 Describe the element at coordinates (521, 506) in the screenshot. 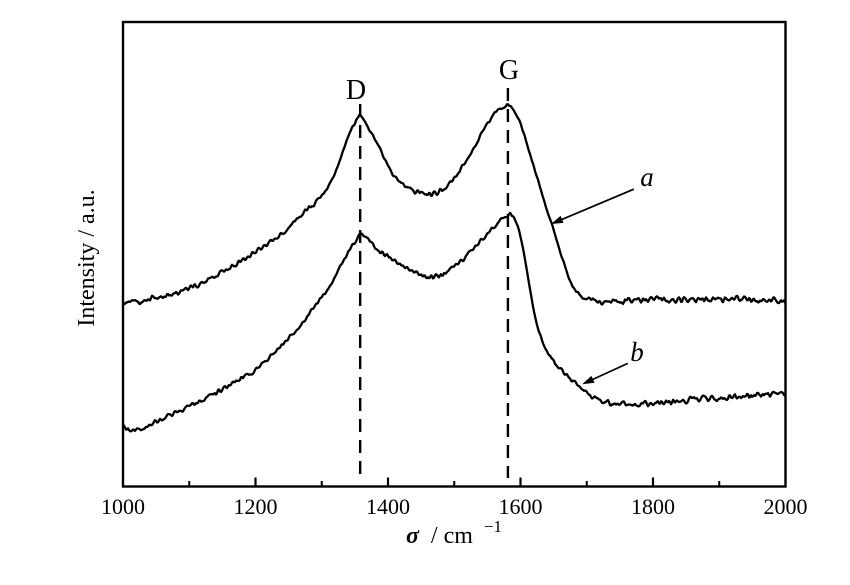

I see `x-tick-label: 1600` at that location.